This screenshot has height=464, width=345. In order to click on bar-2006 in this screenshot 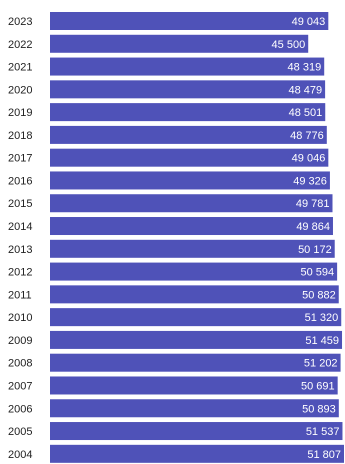, I will do `click(194, 408)`.